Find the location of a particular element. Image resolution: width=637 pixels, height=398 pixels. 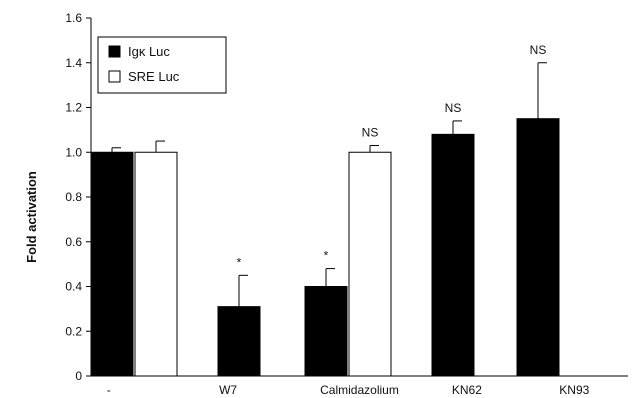

annotation-series-0-4: NS is located at coordinates (538, 50).